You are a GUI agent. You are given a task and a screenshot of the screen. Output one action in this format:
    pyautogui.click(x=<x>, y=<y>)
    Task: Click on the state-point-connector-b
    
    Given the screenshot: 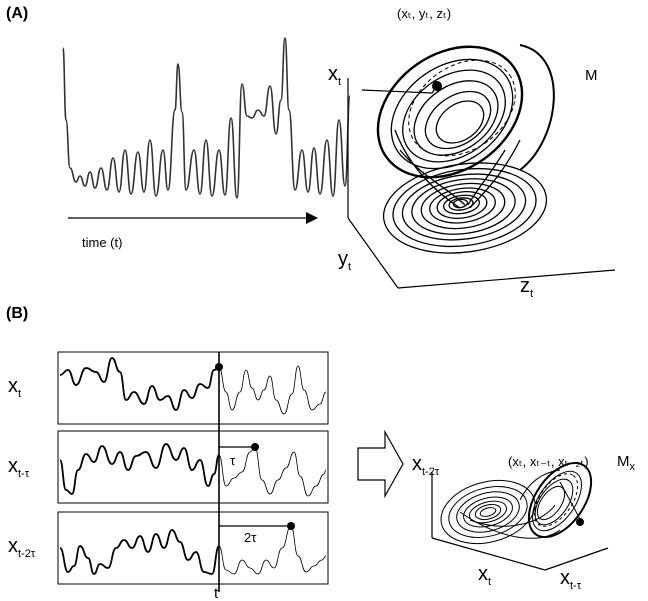 What is the action you would take?
    pyautogui.click(x=570, y=500)
    